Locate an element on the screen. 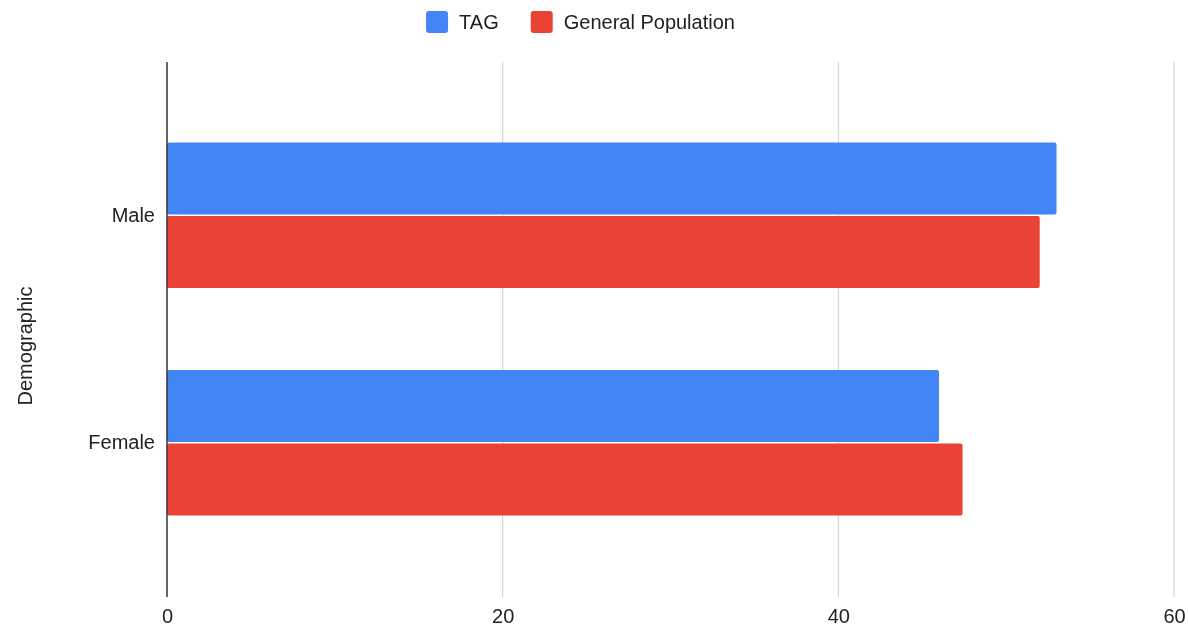 The height and width of the screenshot is (633, 1188). x-tick-label: 0 is located at coordinates (167, 616).